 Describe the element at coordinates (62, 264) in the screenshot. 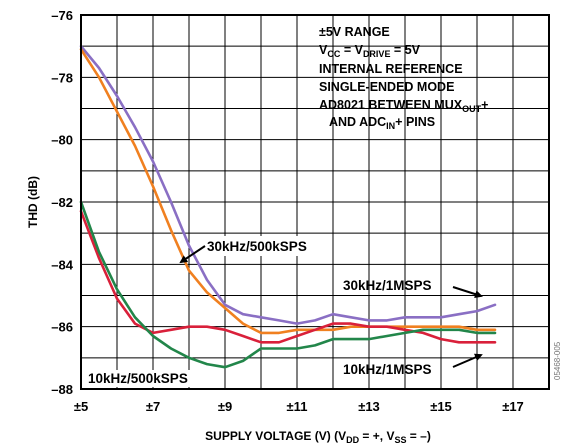

I see `y-tick-label: –84` at that location.